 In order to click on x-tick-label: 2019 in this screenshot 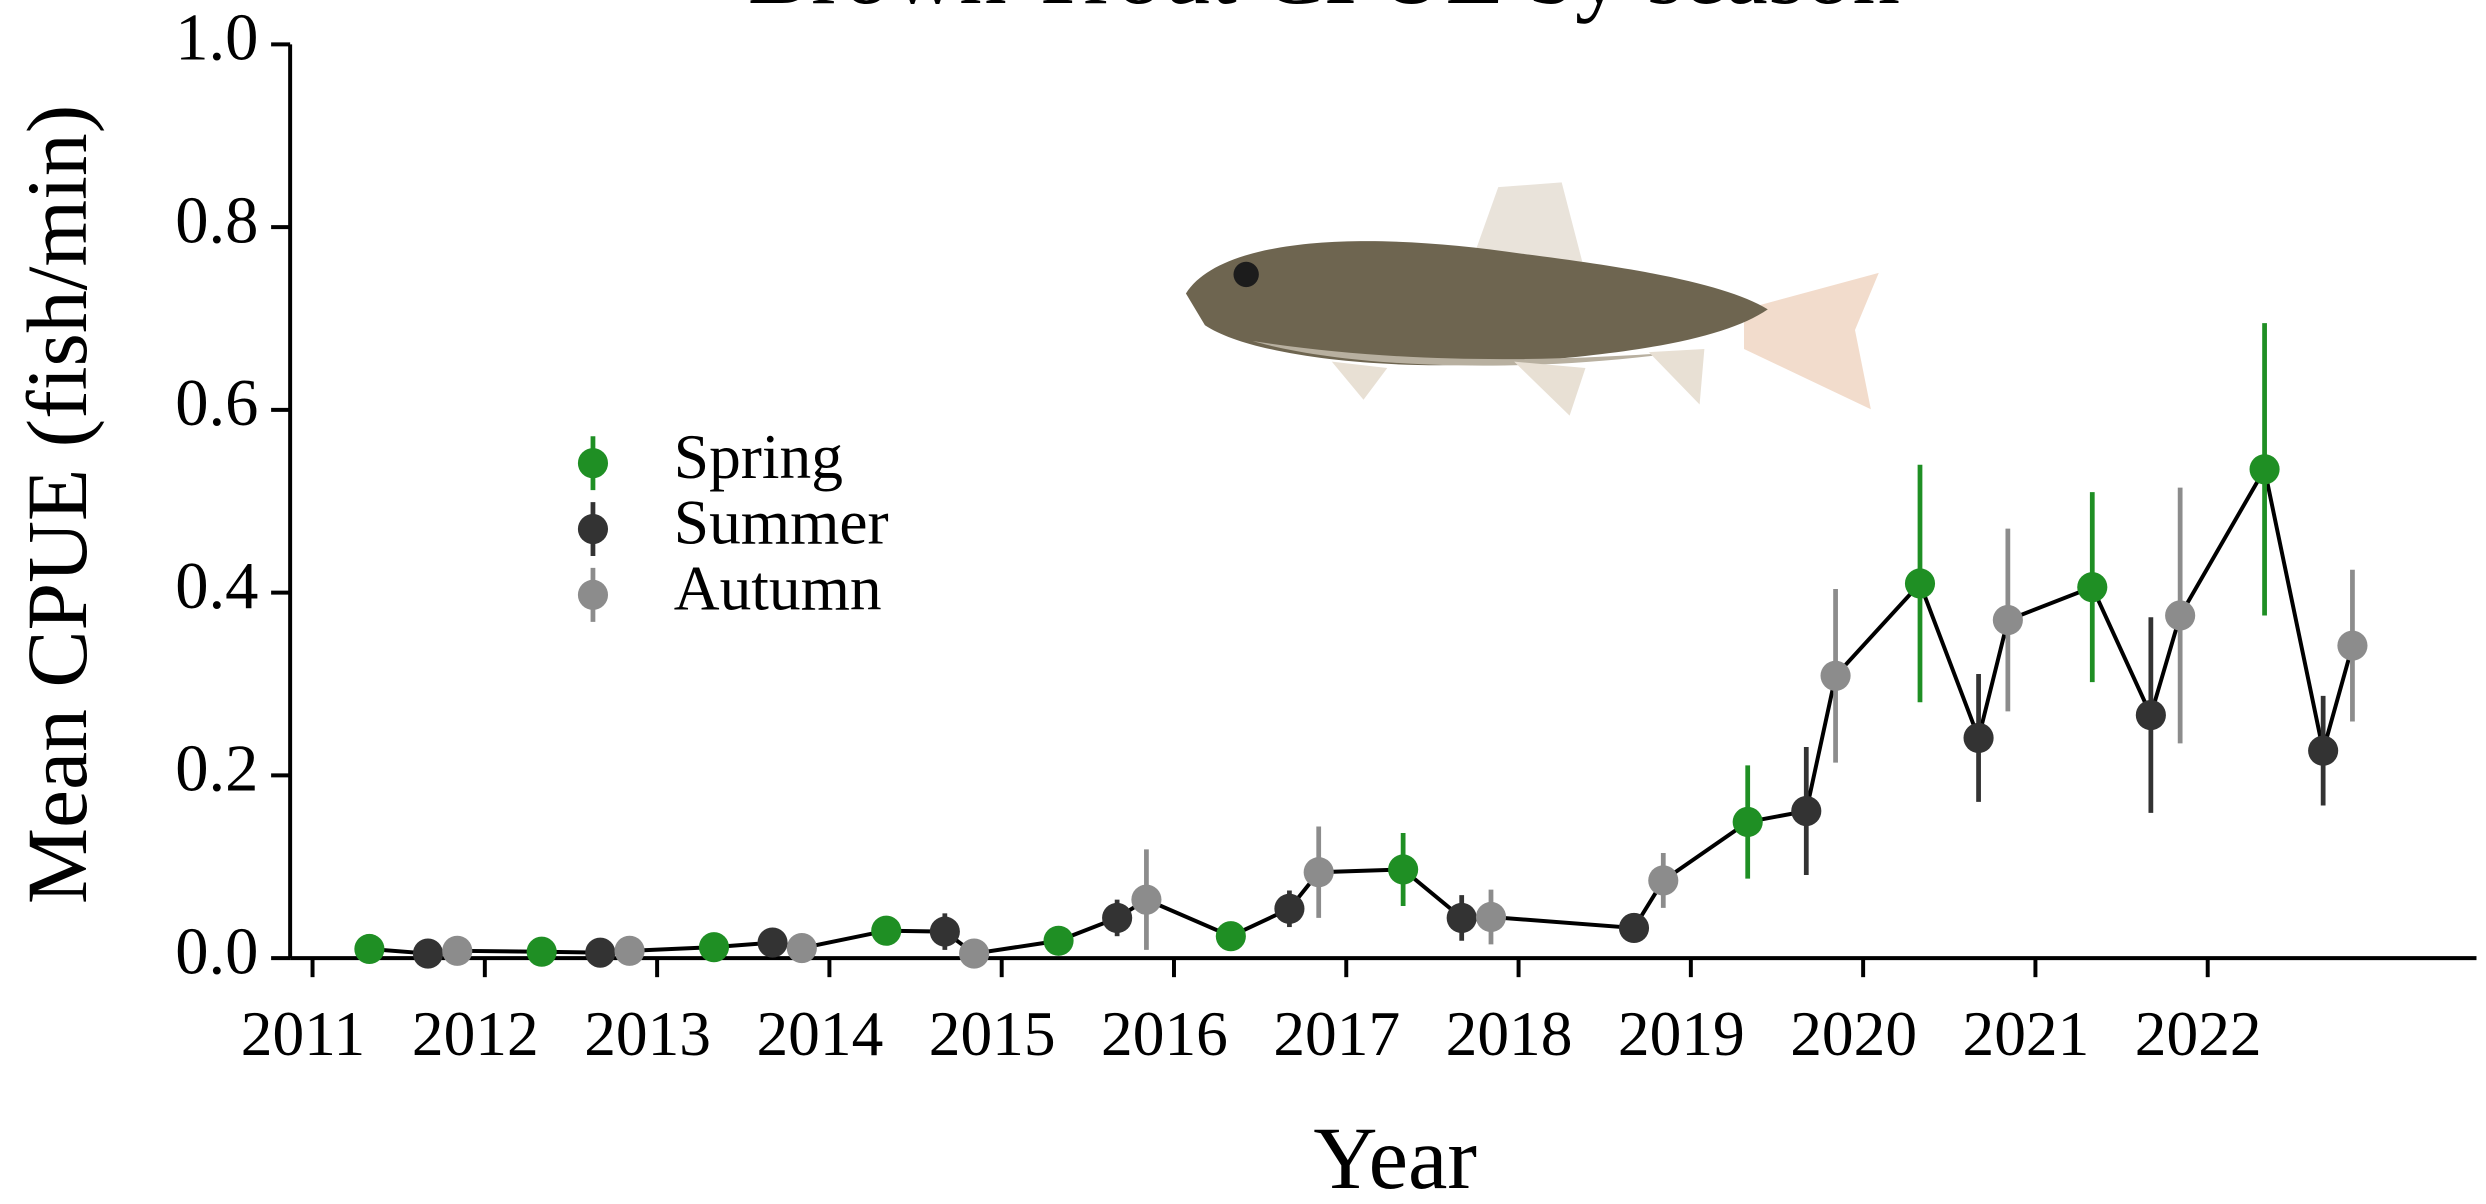, I will do `click(1681, 1033)`.